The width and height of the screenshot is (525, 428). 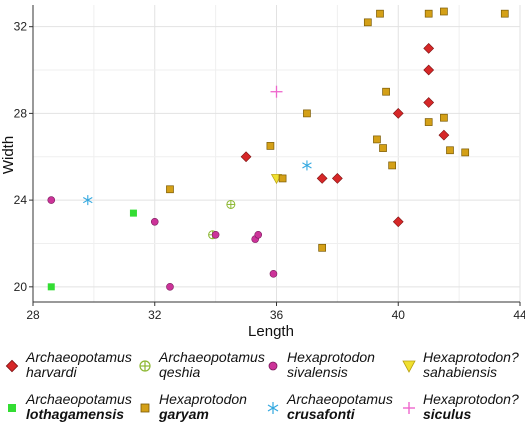 I want to click on legend-item-garyam: Hexaprotodon garyam, so click(x=192, y=407).